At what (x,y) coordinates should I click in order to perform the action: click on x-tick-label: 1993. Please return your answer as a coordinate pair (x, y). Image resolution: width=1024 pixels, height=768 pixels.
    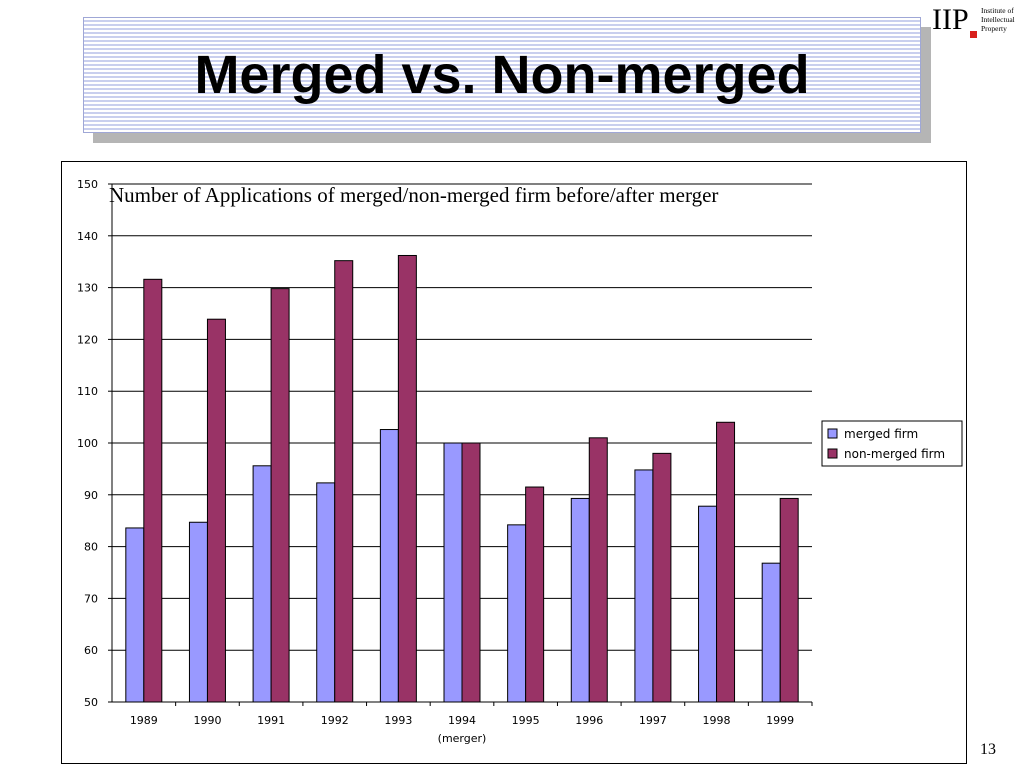
    Looking at the image, I should click on (398, 720).